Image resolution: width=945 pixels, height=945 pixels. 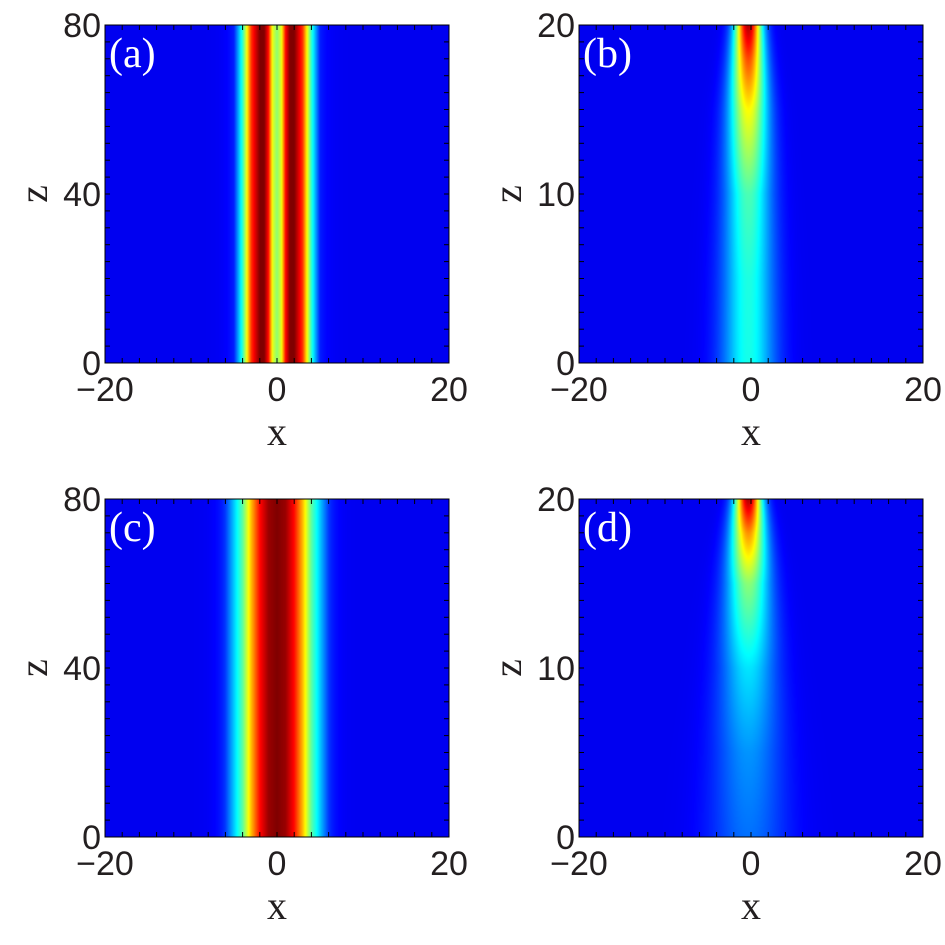 I want to click on panel-label: (c), so click(x=132, y=528).